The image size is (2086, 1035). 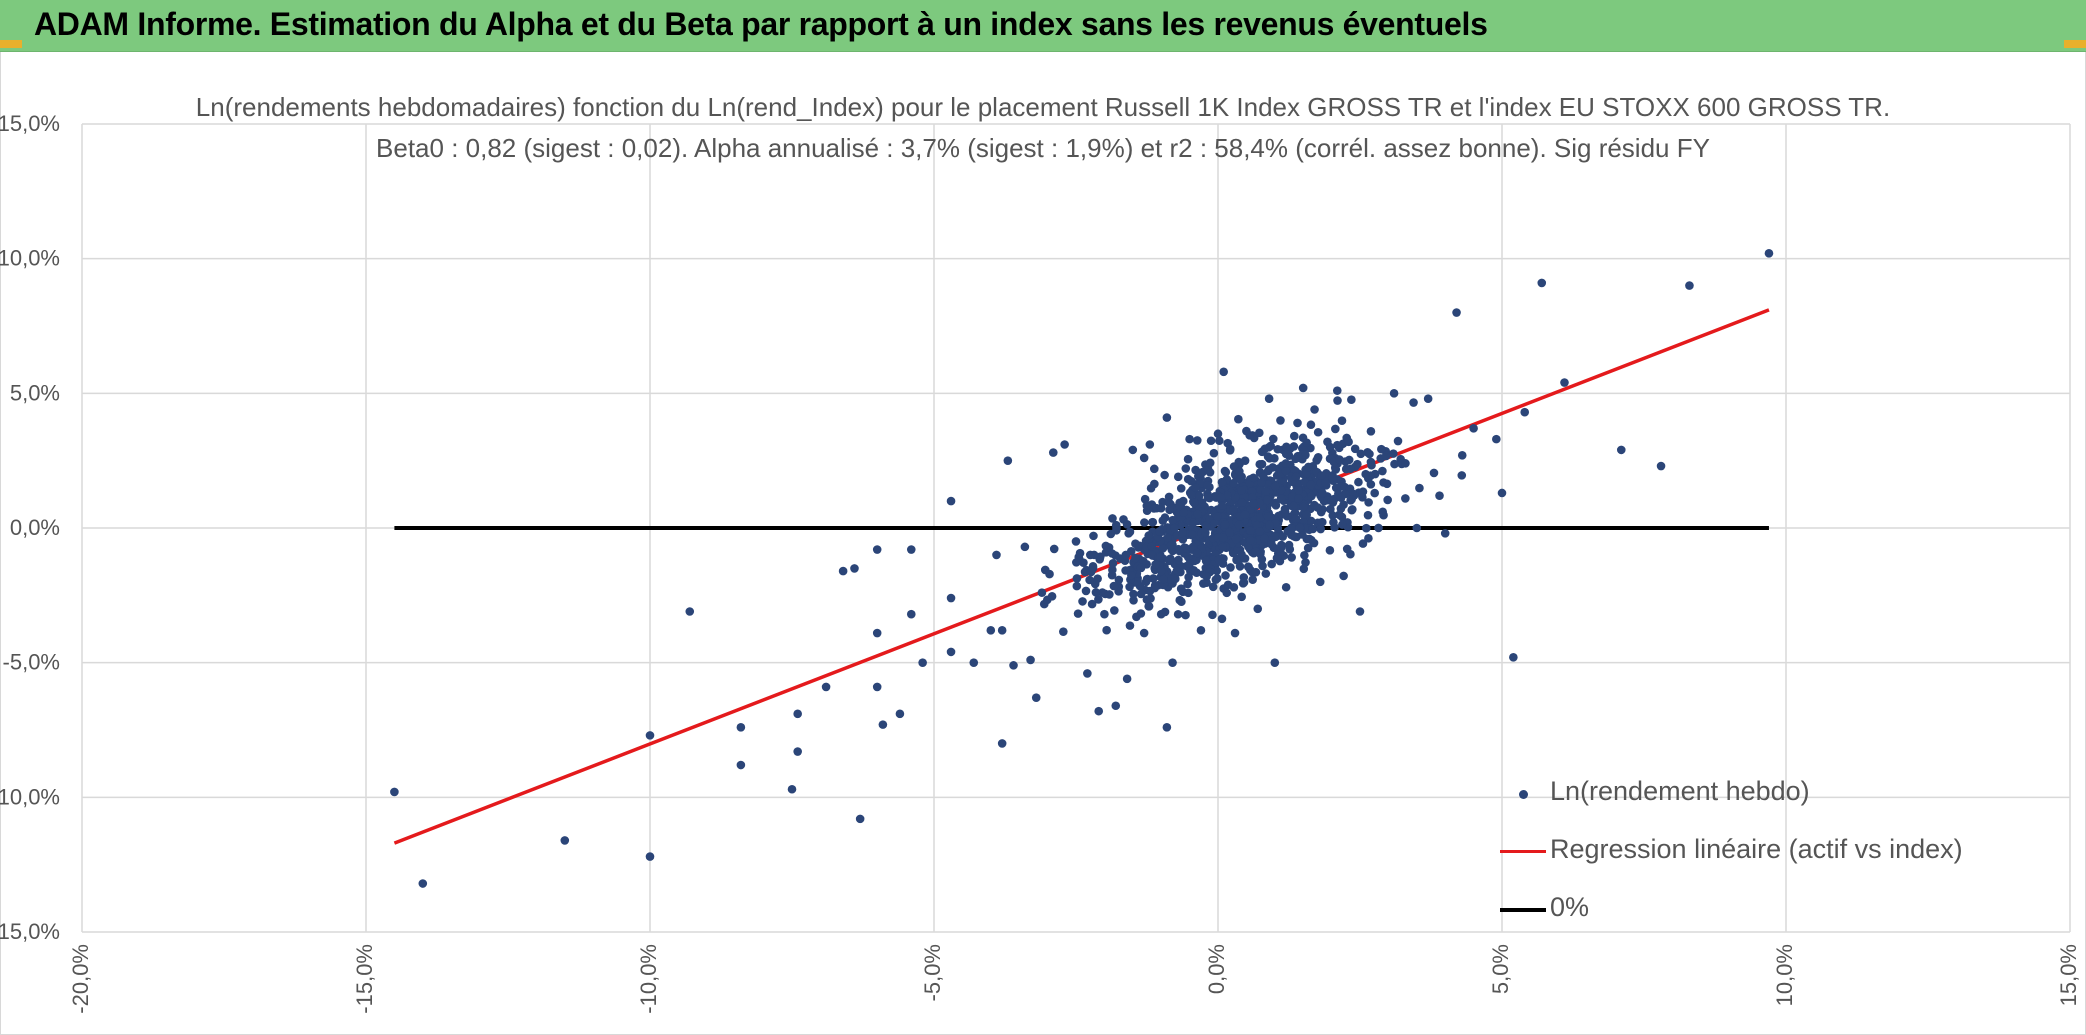 What do you see at coordinates (2068, 975) in the screenshot?
I see `x-tick-label: 15,0%` at bounding box center [2068, 975].